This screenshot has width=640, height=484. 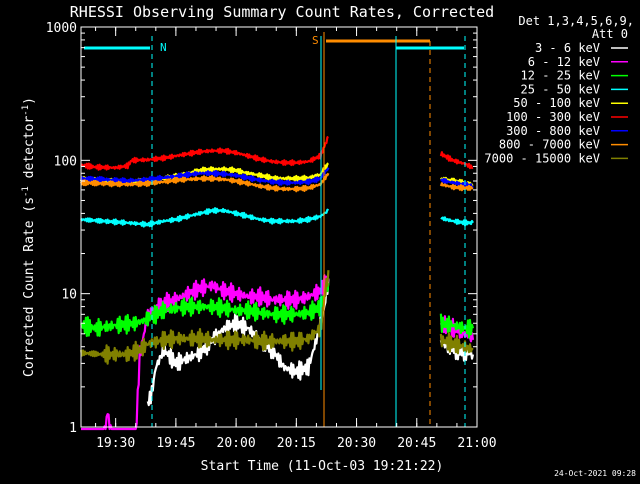 I want to click on marker-label: N, so click(x=163, y=47).